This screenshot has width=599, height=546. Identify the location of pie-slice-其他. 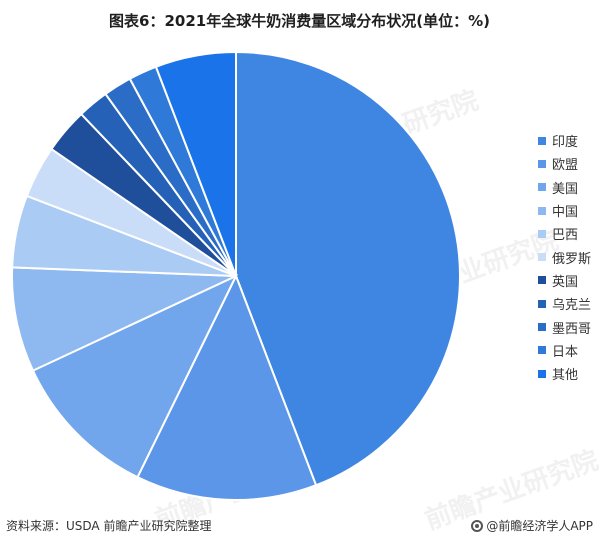
(195, 163).